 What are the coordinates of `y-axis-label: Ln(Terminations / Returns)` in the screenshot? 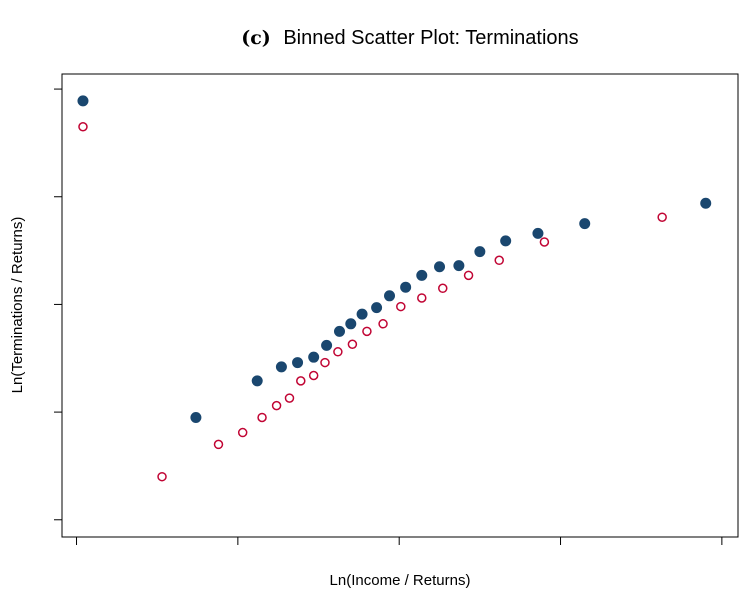 It's located at (17, 305).